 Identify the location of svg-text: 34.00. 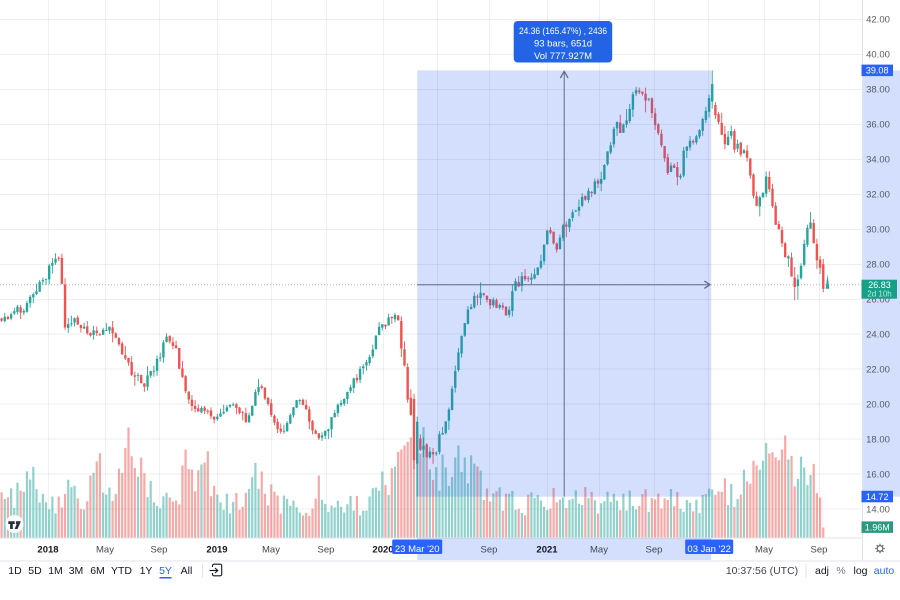
(878, 160).